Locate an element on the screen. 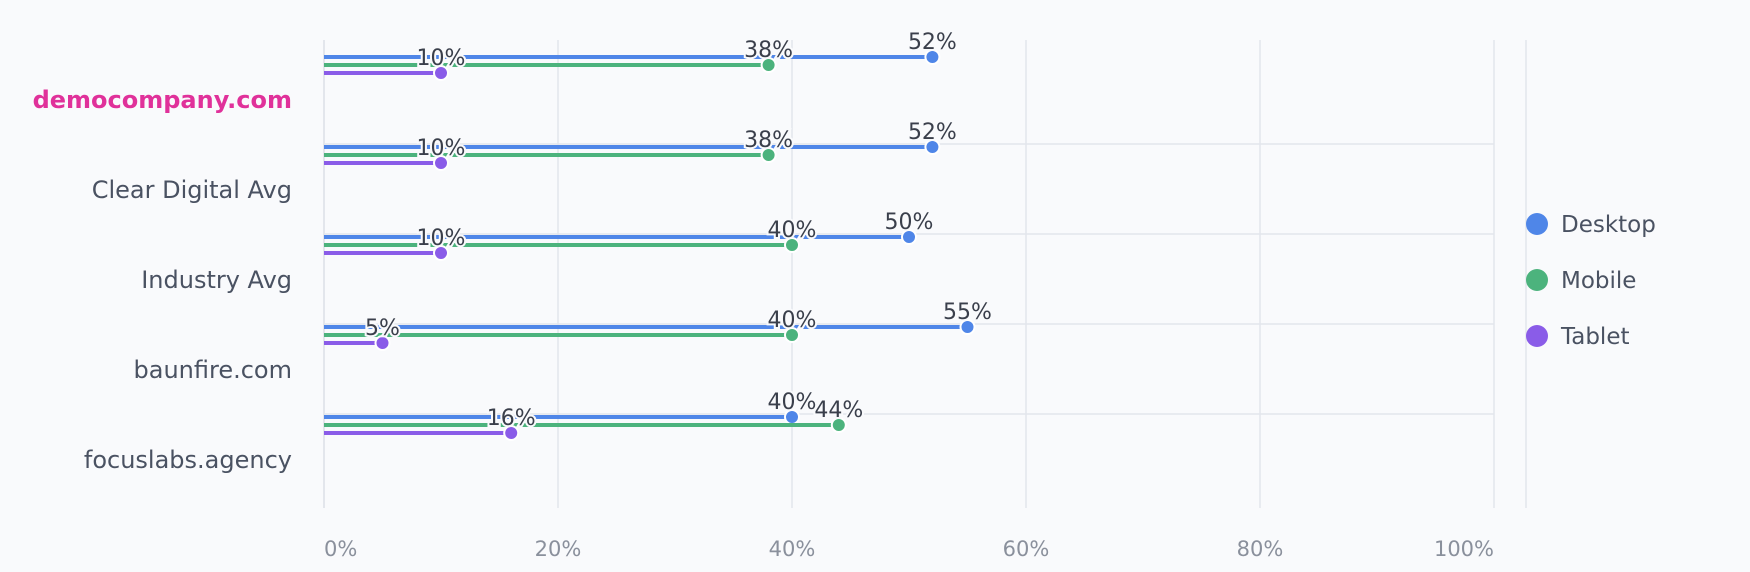  x-tick-label: 40% is located at coordinates (792, 549).